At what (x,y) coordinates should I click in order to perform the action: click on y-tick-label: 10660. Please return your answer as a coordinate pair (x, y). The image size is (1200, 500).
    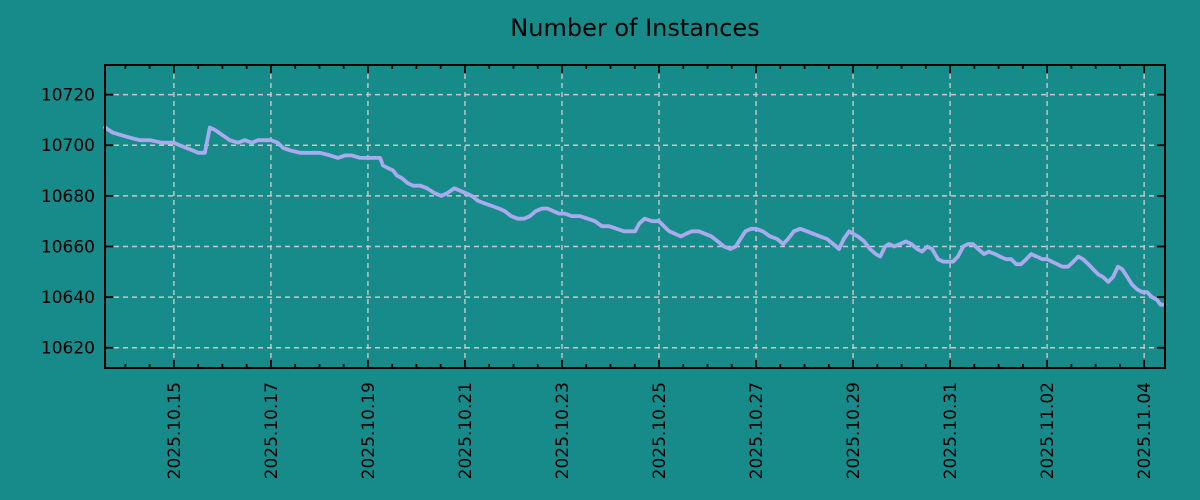
    Looking at the image, I should click on (68, 247).